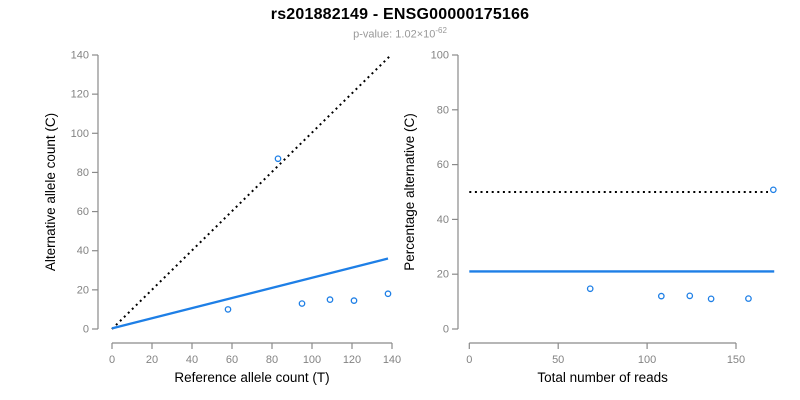 Image resolution: width=800 pixels, height=400 pixels. What do you see at coordinates (152, 360) in the screenshot?
I see `x-tick-label: 20` at bounding box center [152, 360].